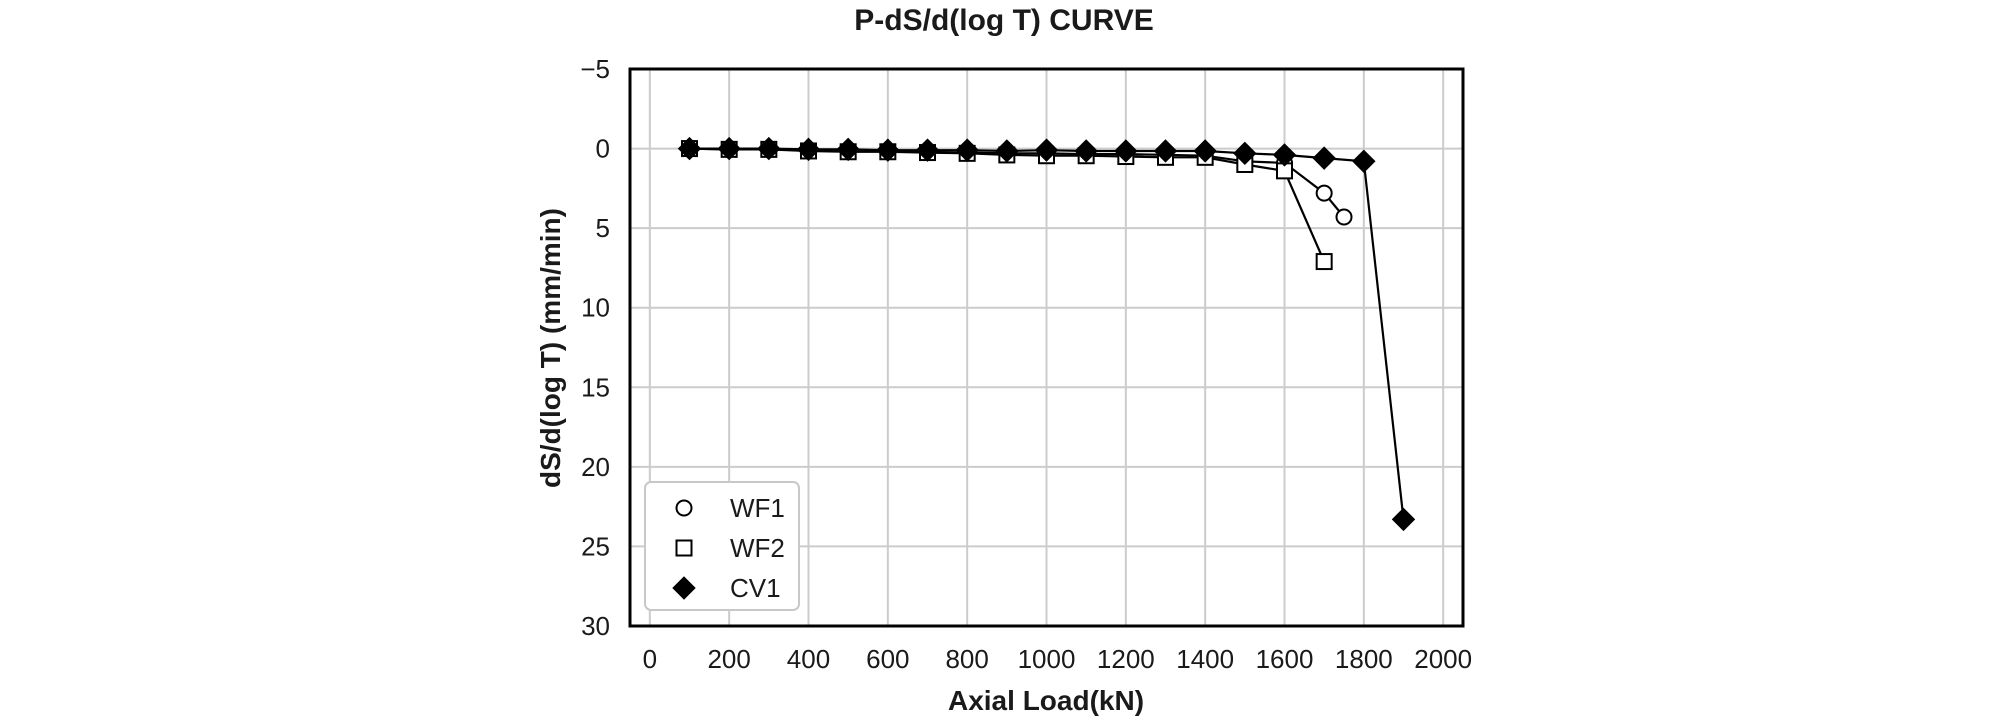  What do you see at coordinates (728, 659) in the screenshot?
I see `x-tick-label: 200` at bounding box center [728, 659].